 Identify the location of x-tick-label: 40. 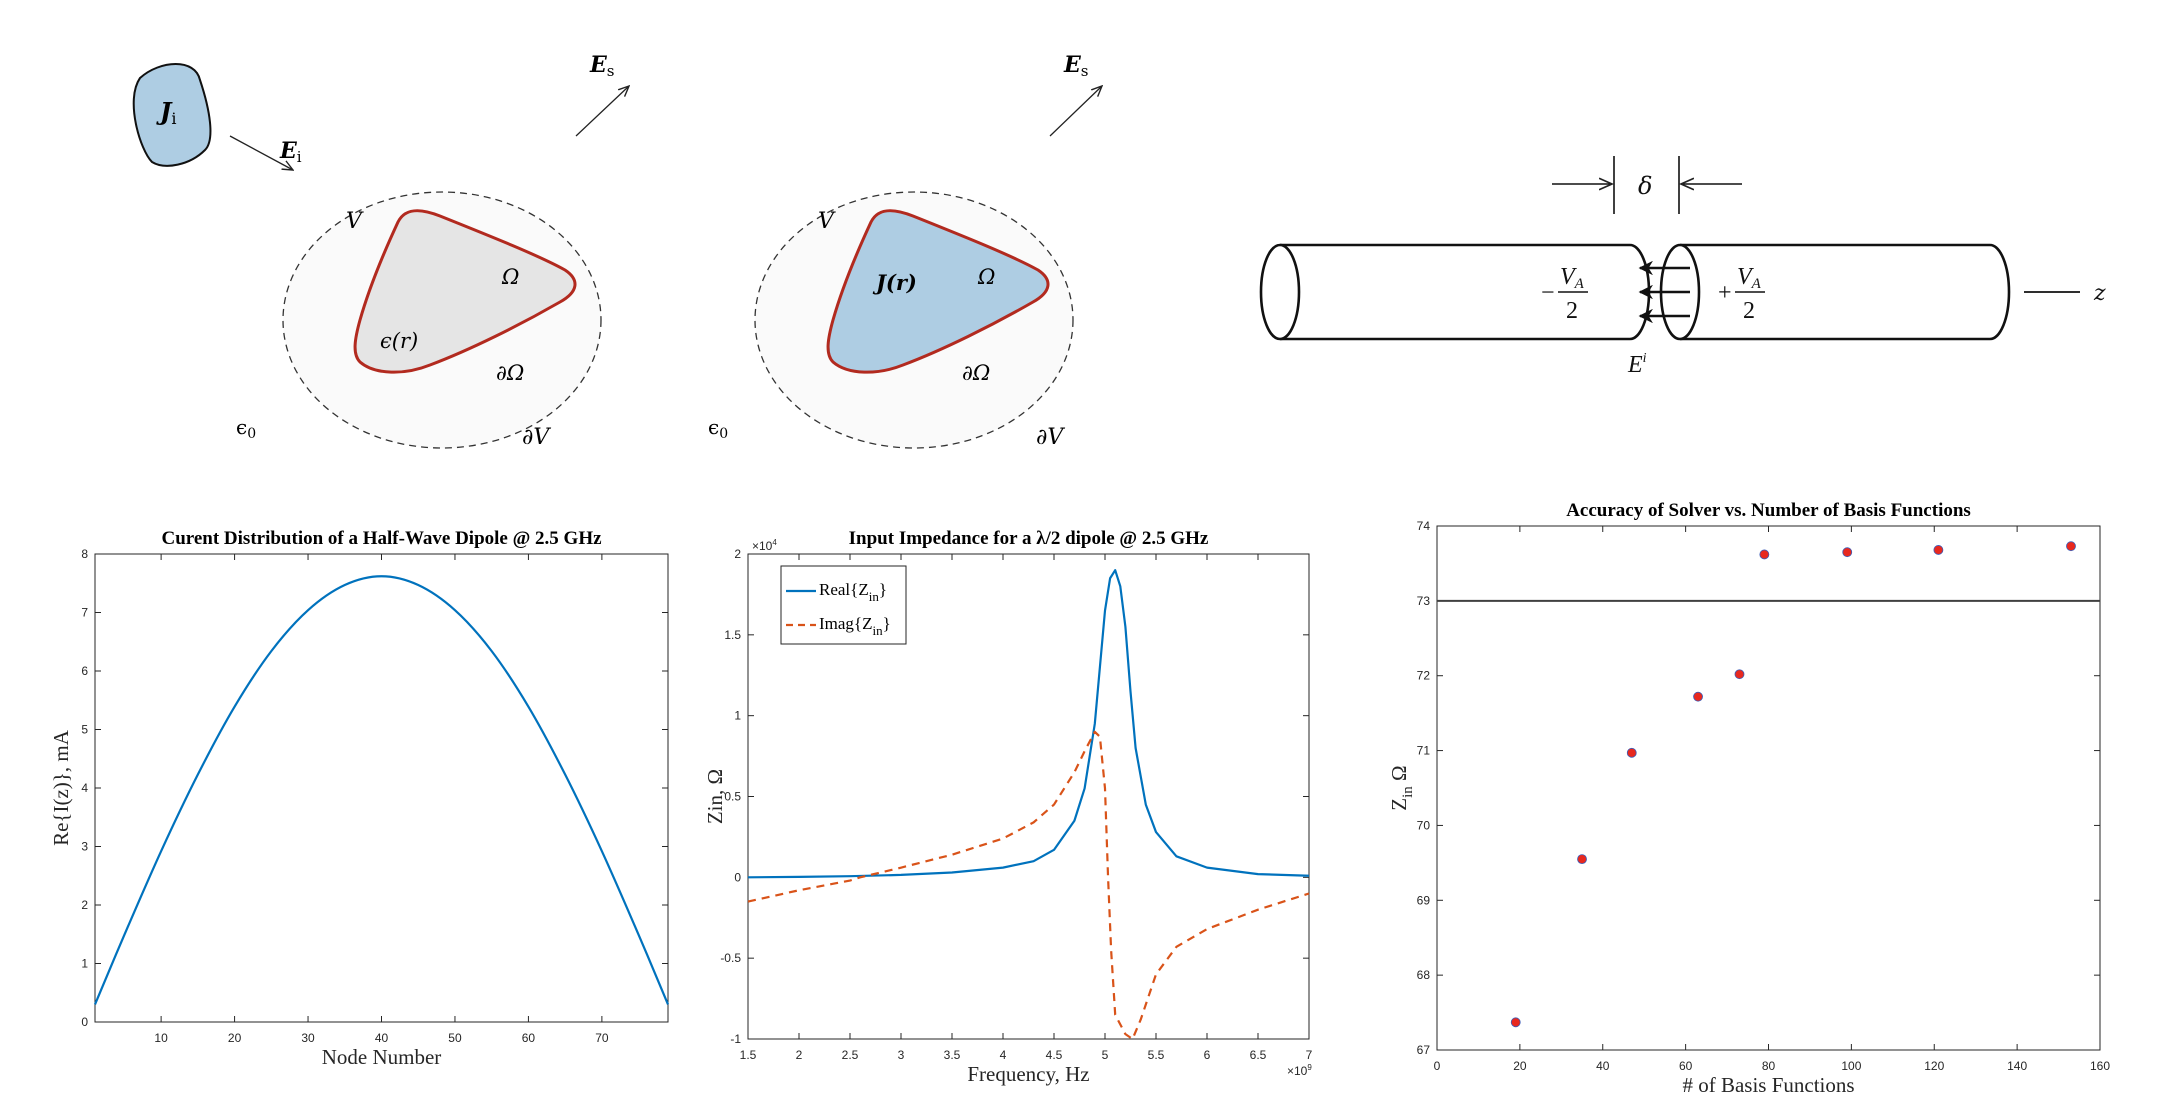
(382, 1038).